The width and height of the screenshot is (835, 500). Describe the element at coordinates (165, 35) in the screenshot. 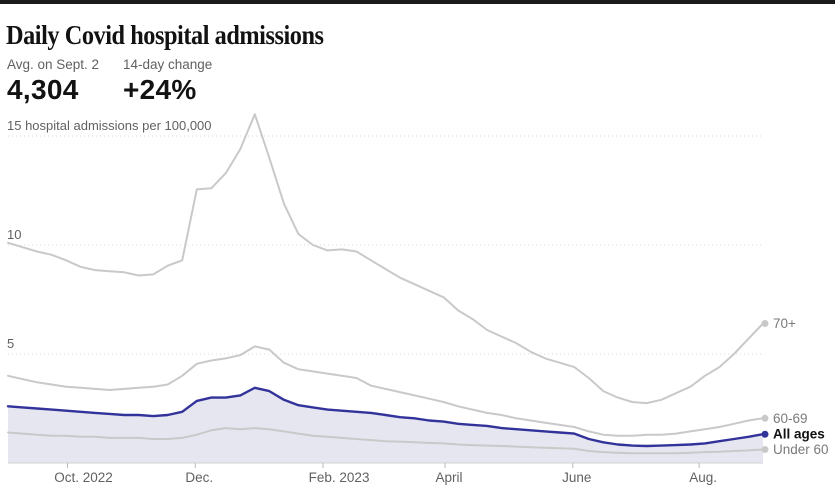

I see `page-title: Daily Covid hospital admissions` at that location.